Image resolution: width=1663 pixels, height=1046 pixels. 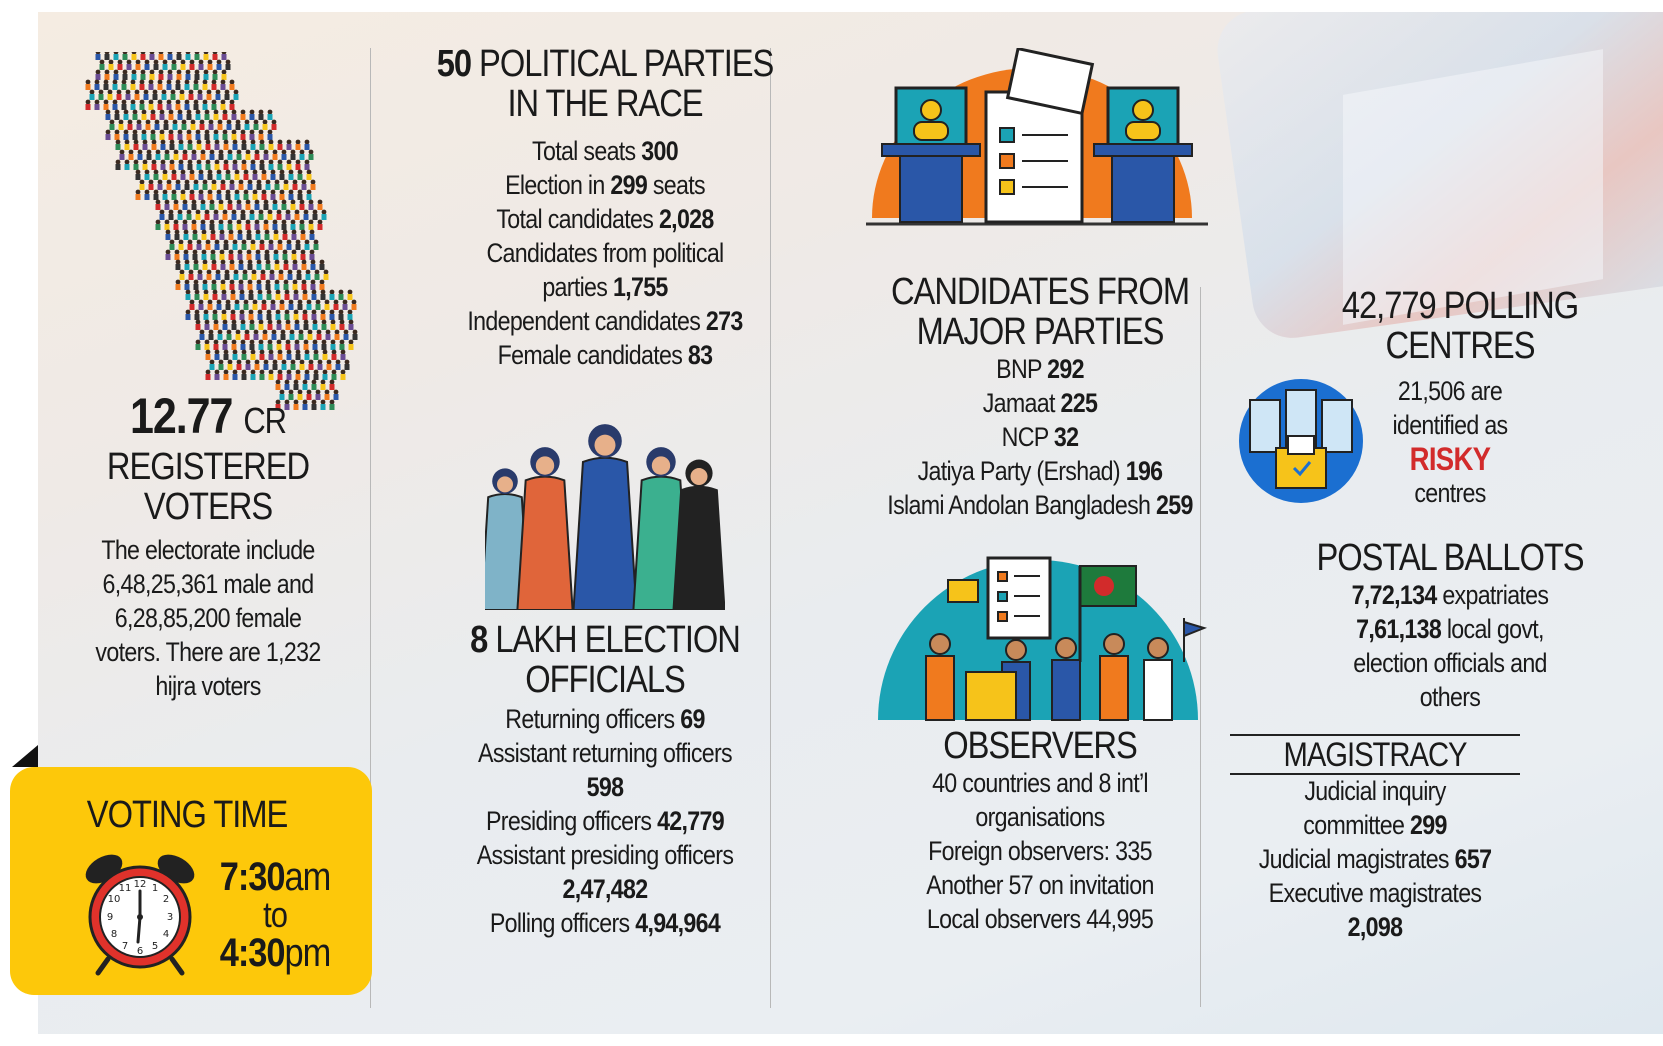 What do you see at coordinates (208, 507) in the screenshot?
I see `voters-title-2: VOTERS` at bounding box center [208, 507].